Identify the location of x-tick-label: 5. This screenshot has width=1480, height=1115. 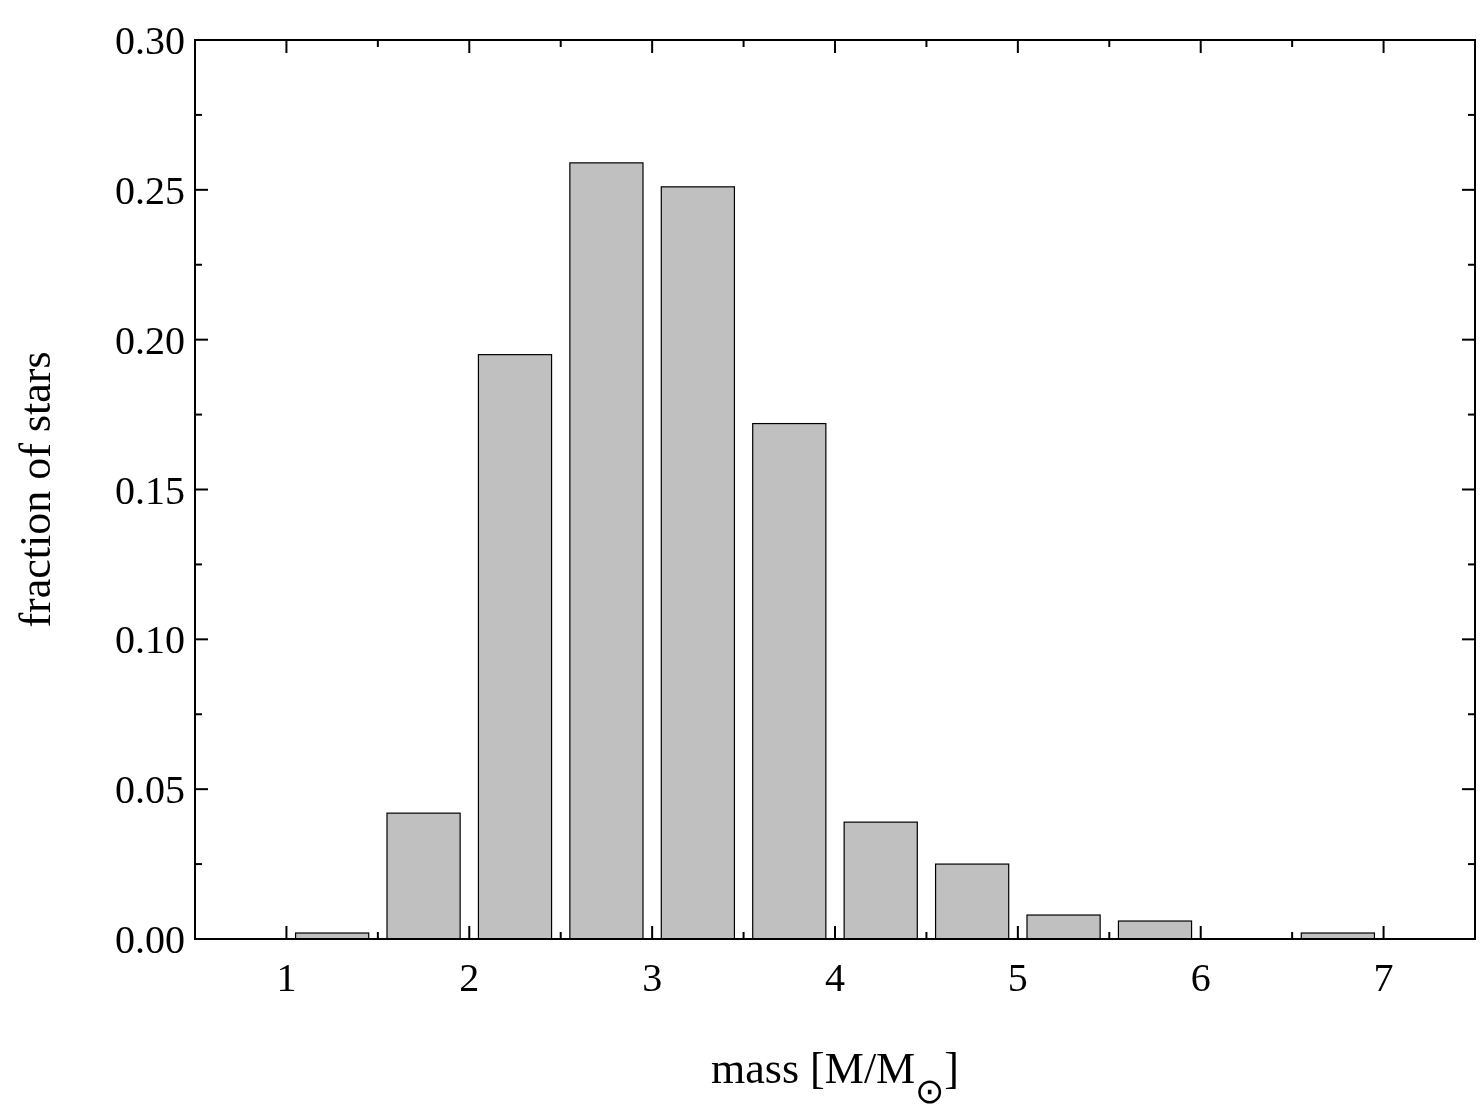
(1017, 977).